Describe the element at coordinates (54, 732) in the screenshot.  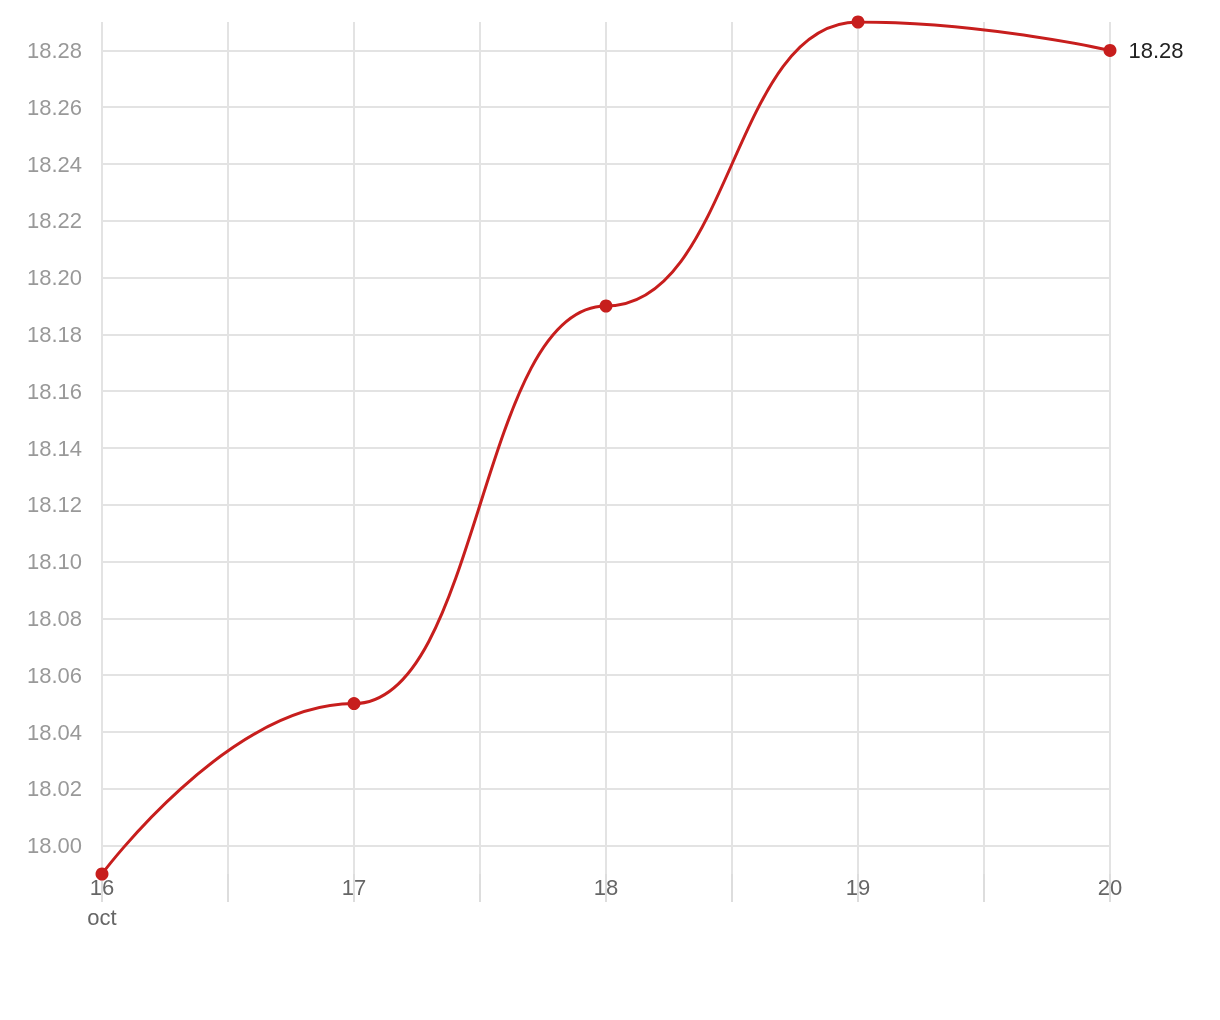
I see `y-tick-label: 18.04` at that location.